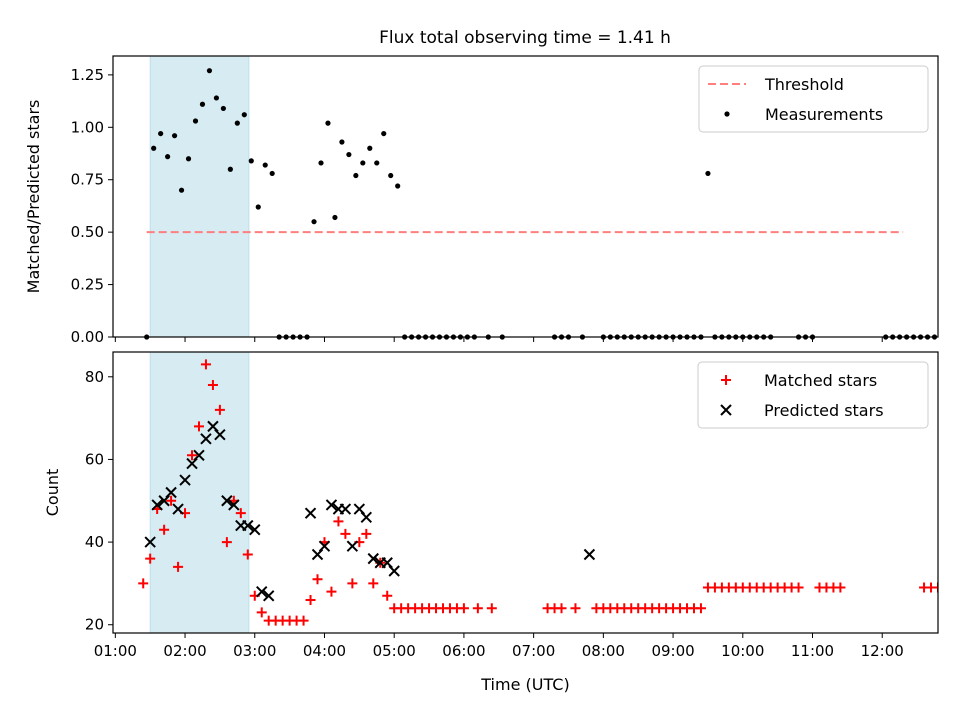  I want to click on x-axis-label: Time (UTC), so click(524, 684).